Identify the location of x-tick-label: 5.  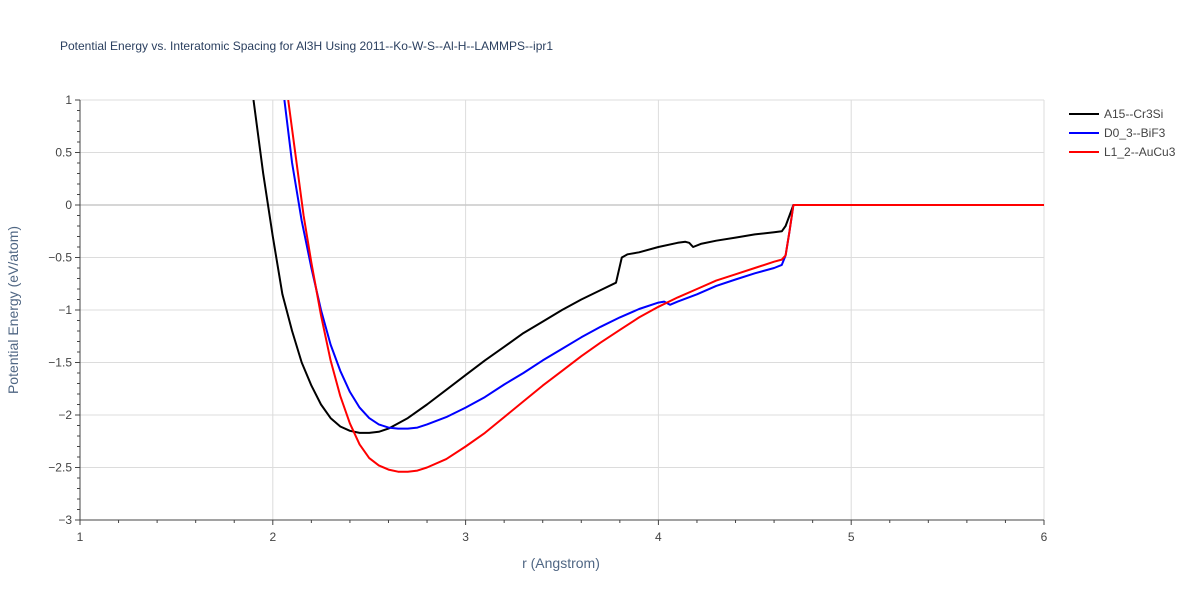
(851, 537).